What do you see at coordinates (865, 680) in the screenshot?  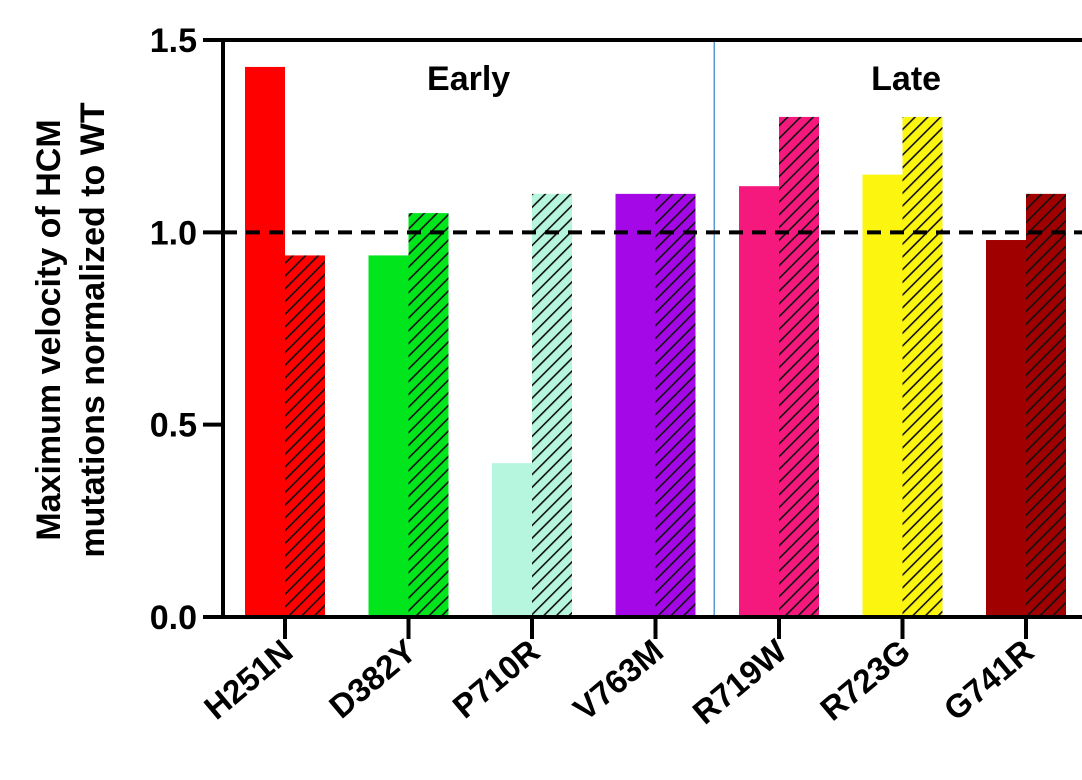 I see `x-tick-label-r723g: R723G` at bounding box center [865, 680].